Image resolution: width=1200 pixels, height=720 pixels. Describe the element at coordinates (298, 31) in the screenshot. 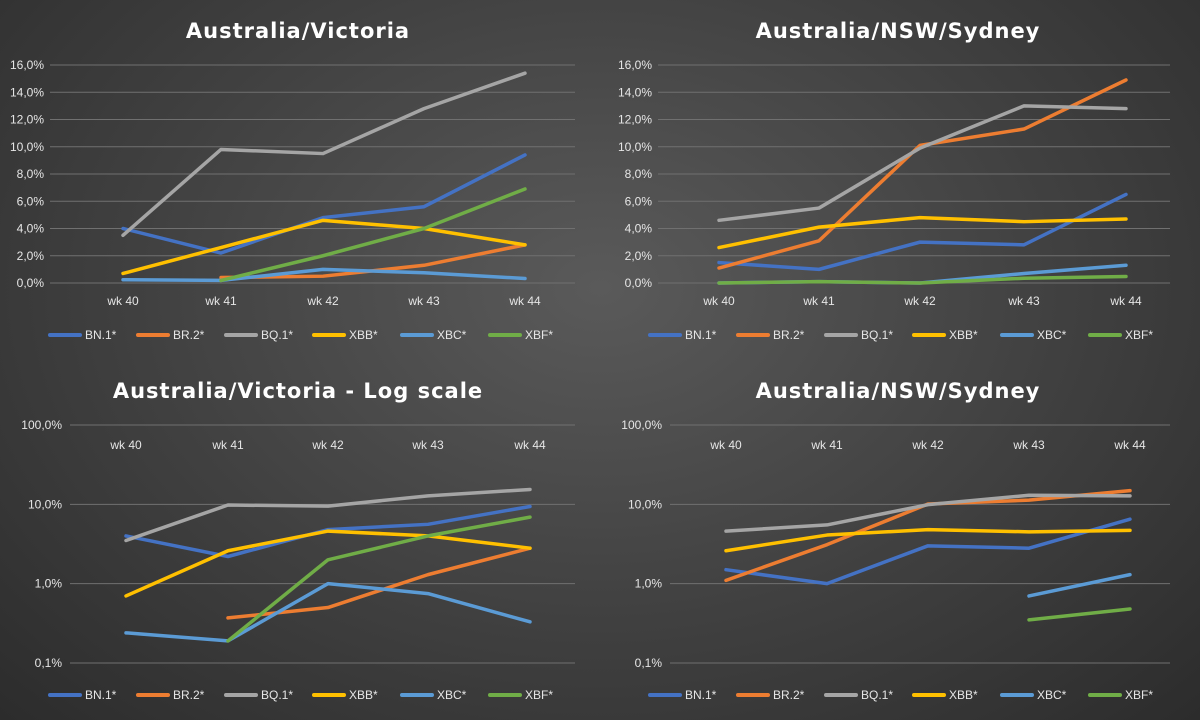

I see `chart-title: Australia/Victoria` at that location.